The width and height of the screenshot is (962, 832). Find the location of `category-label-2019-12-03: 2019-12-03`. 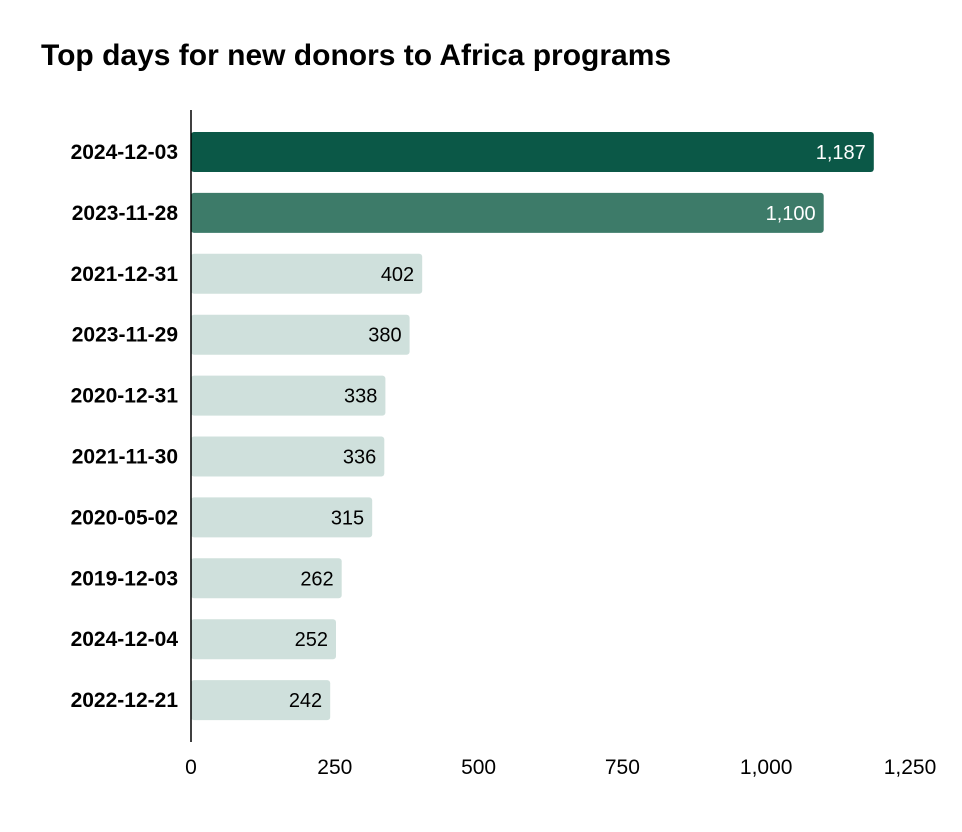

category-label-2019-12-03: 2019-12-03 is located at coordinates (124, 578).